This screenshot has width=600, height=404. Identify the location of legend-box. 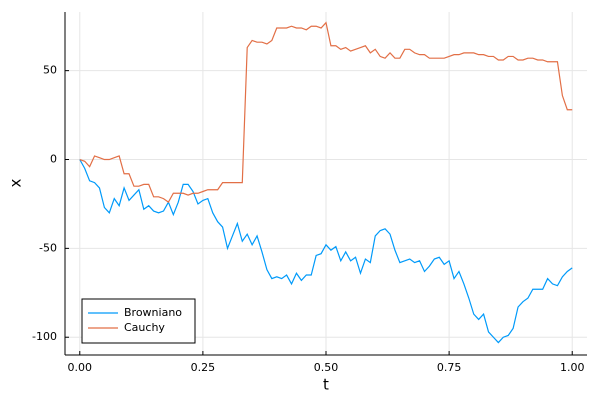
(138, 321).